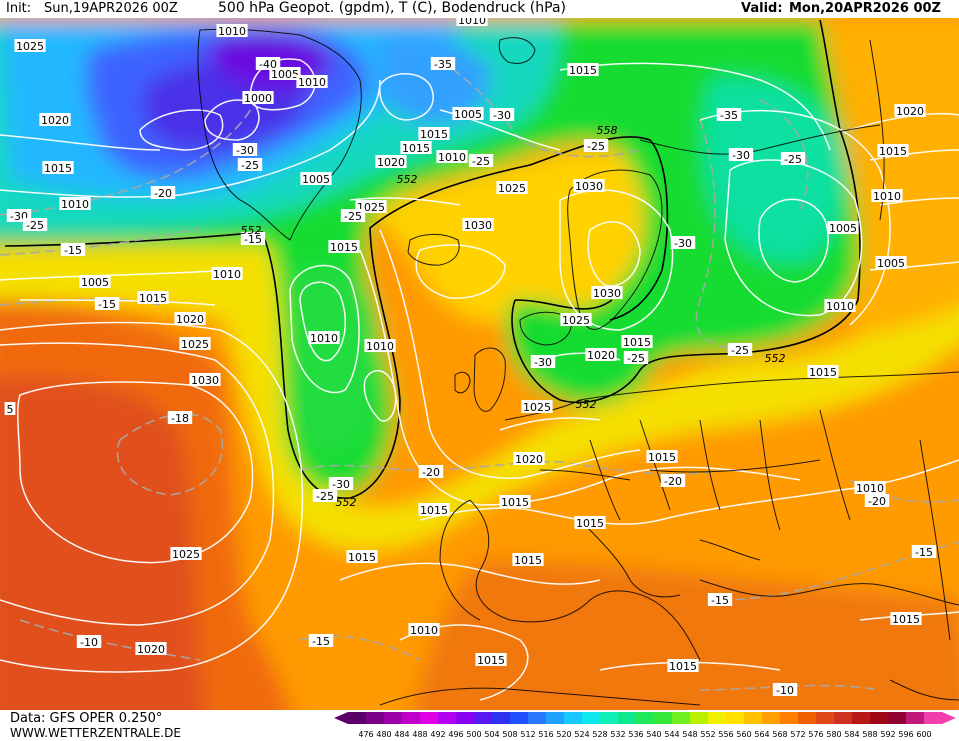 The height and width of the screenshot is (741, 959). What do you see at coordinates (869, 734) in the screenshot?
I see `scale-tick-label: 588` at bounding box center [869, 734].